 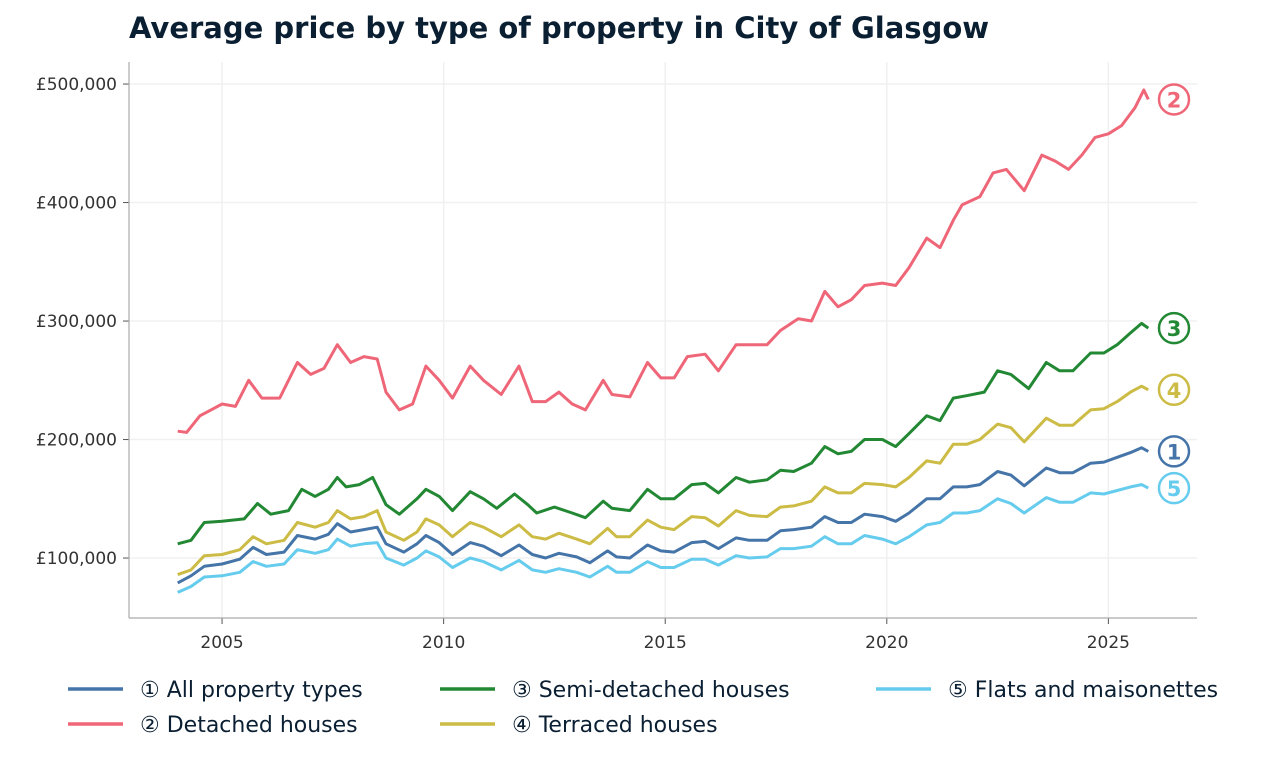 I want to click on end-label: 4, so click(x=1174, y=391).